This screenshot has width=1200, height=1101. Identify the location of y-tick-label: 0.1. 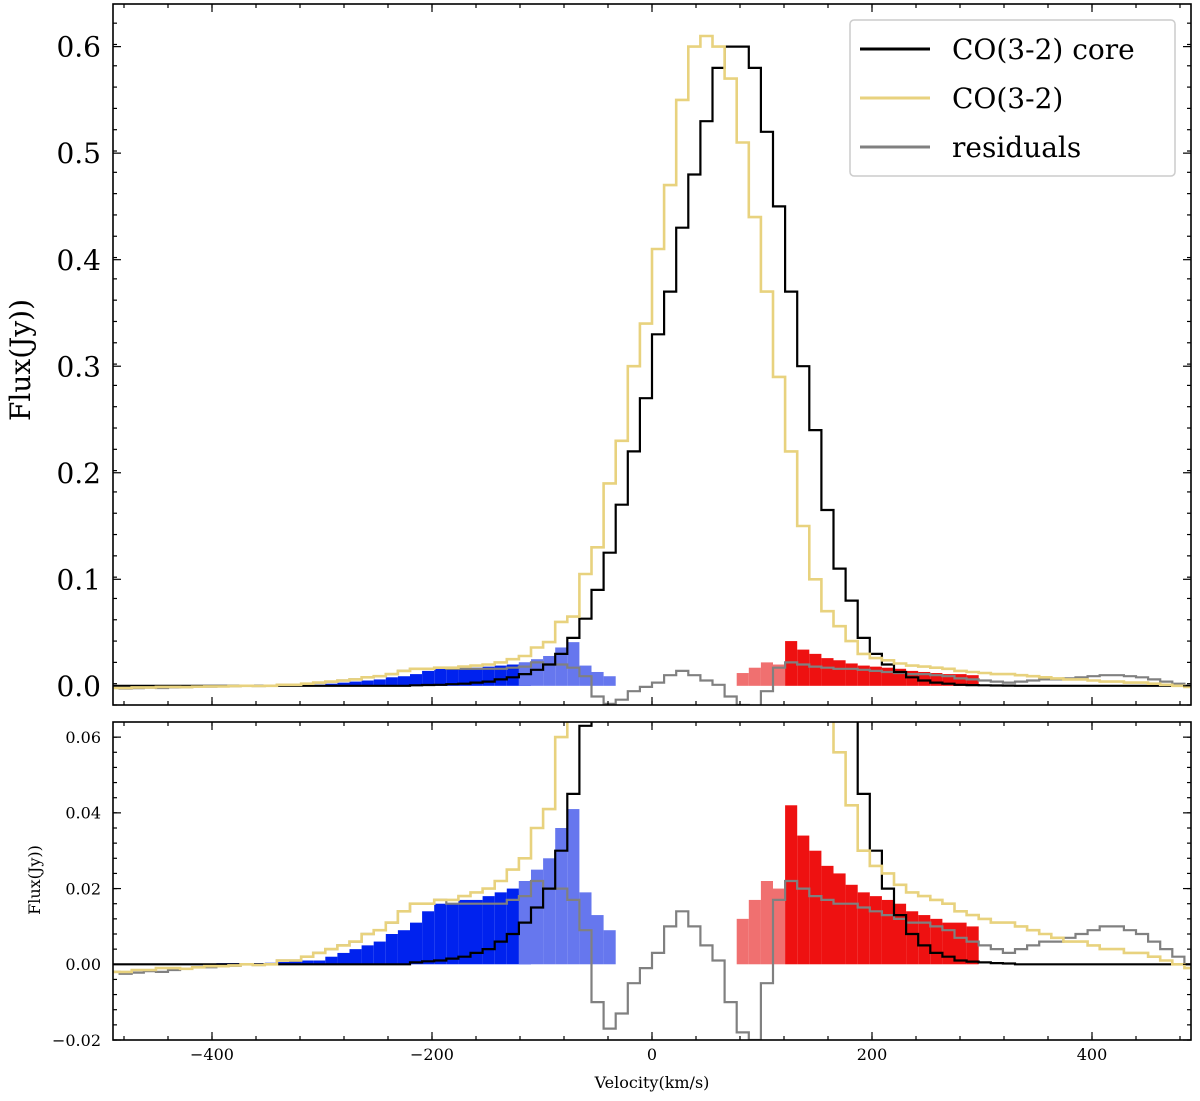
(78, 579).